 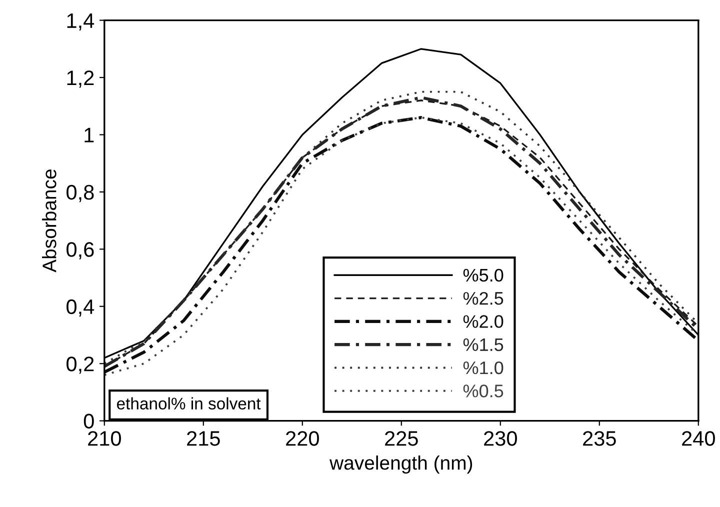 What do you see at coordinates (401, 465) in the screenshot?
I see `x-axis-title: wavelength (nm)` at bounding box center [401, 465].